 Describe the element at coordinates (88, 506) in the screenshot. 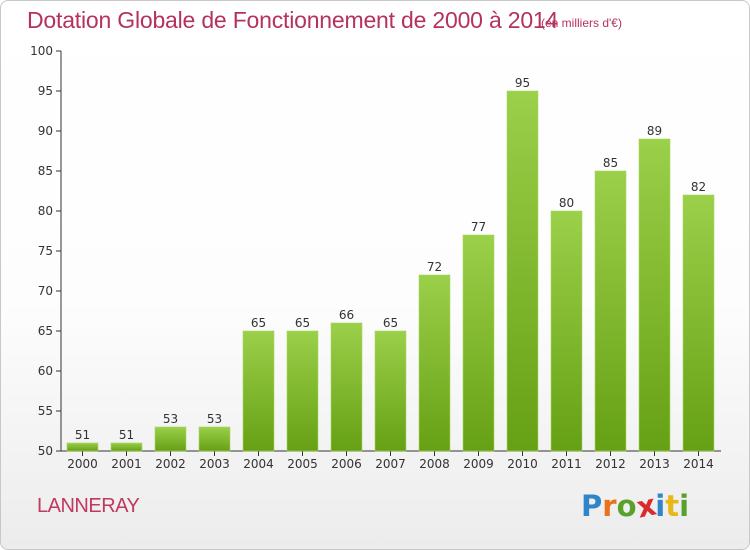

I see `commune-name: LANNERAY` at that location.